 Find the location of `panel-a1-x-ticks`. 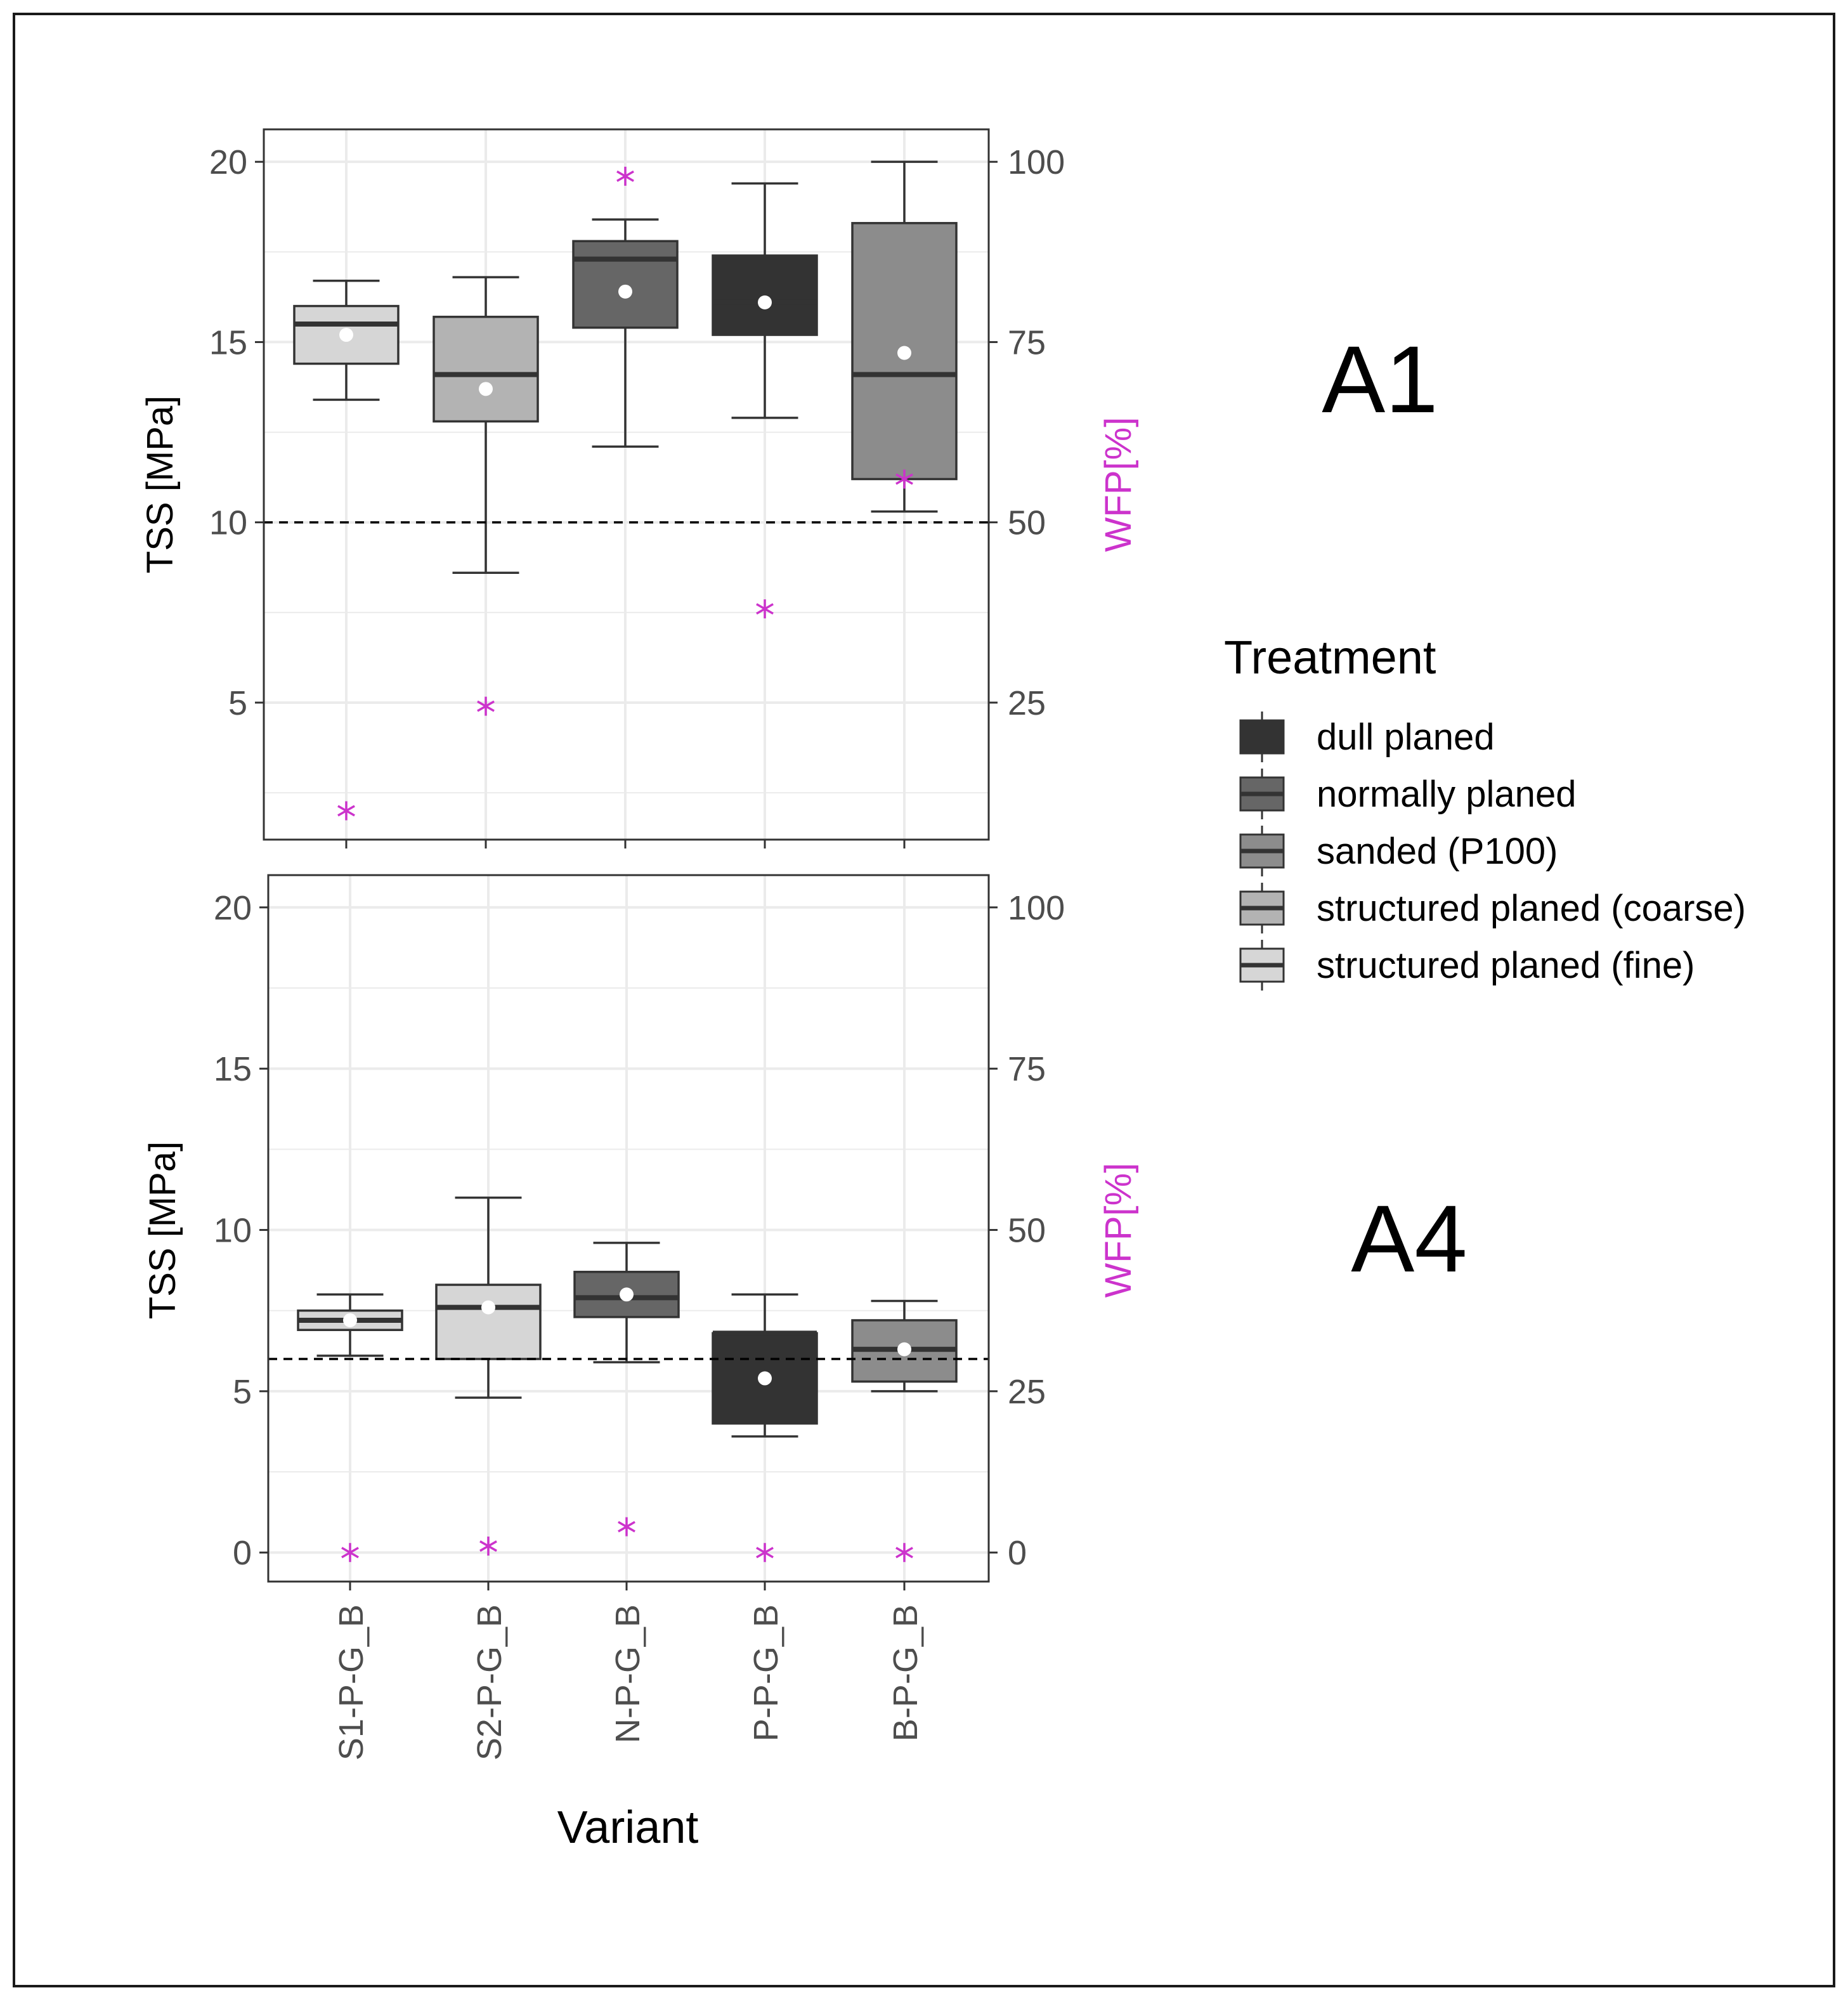

panel-a1-x-ticks is located at coordinates (626, 844).